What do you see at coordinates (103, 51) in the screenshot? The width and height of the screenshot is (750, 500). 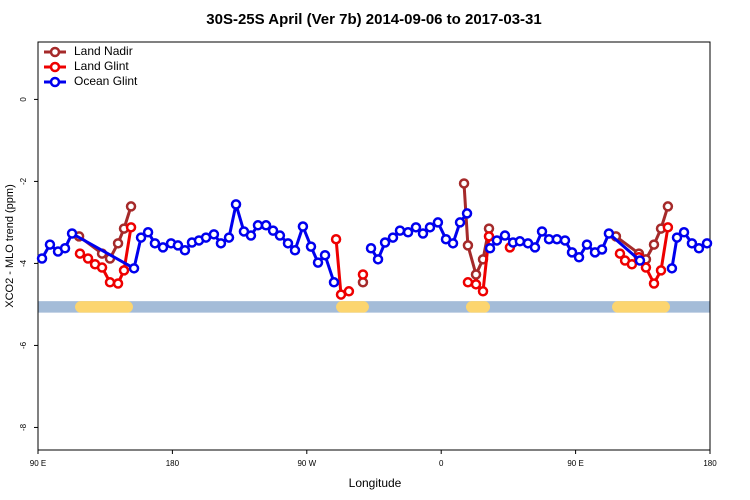 I see `legend-label: Land Nadir` at bounding box center [103, 51].